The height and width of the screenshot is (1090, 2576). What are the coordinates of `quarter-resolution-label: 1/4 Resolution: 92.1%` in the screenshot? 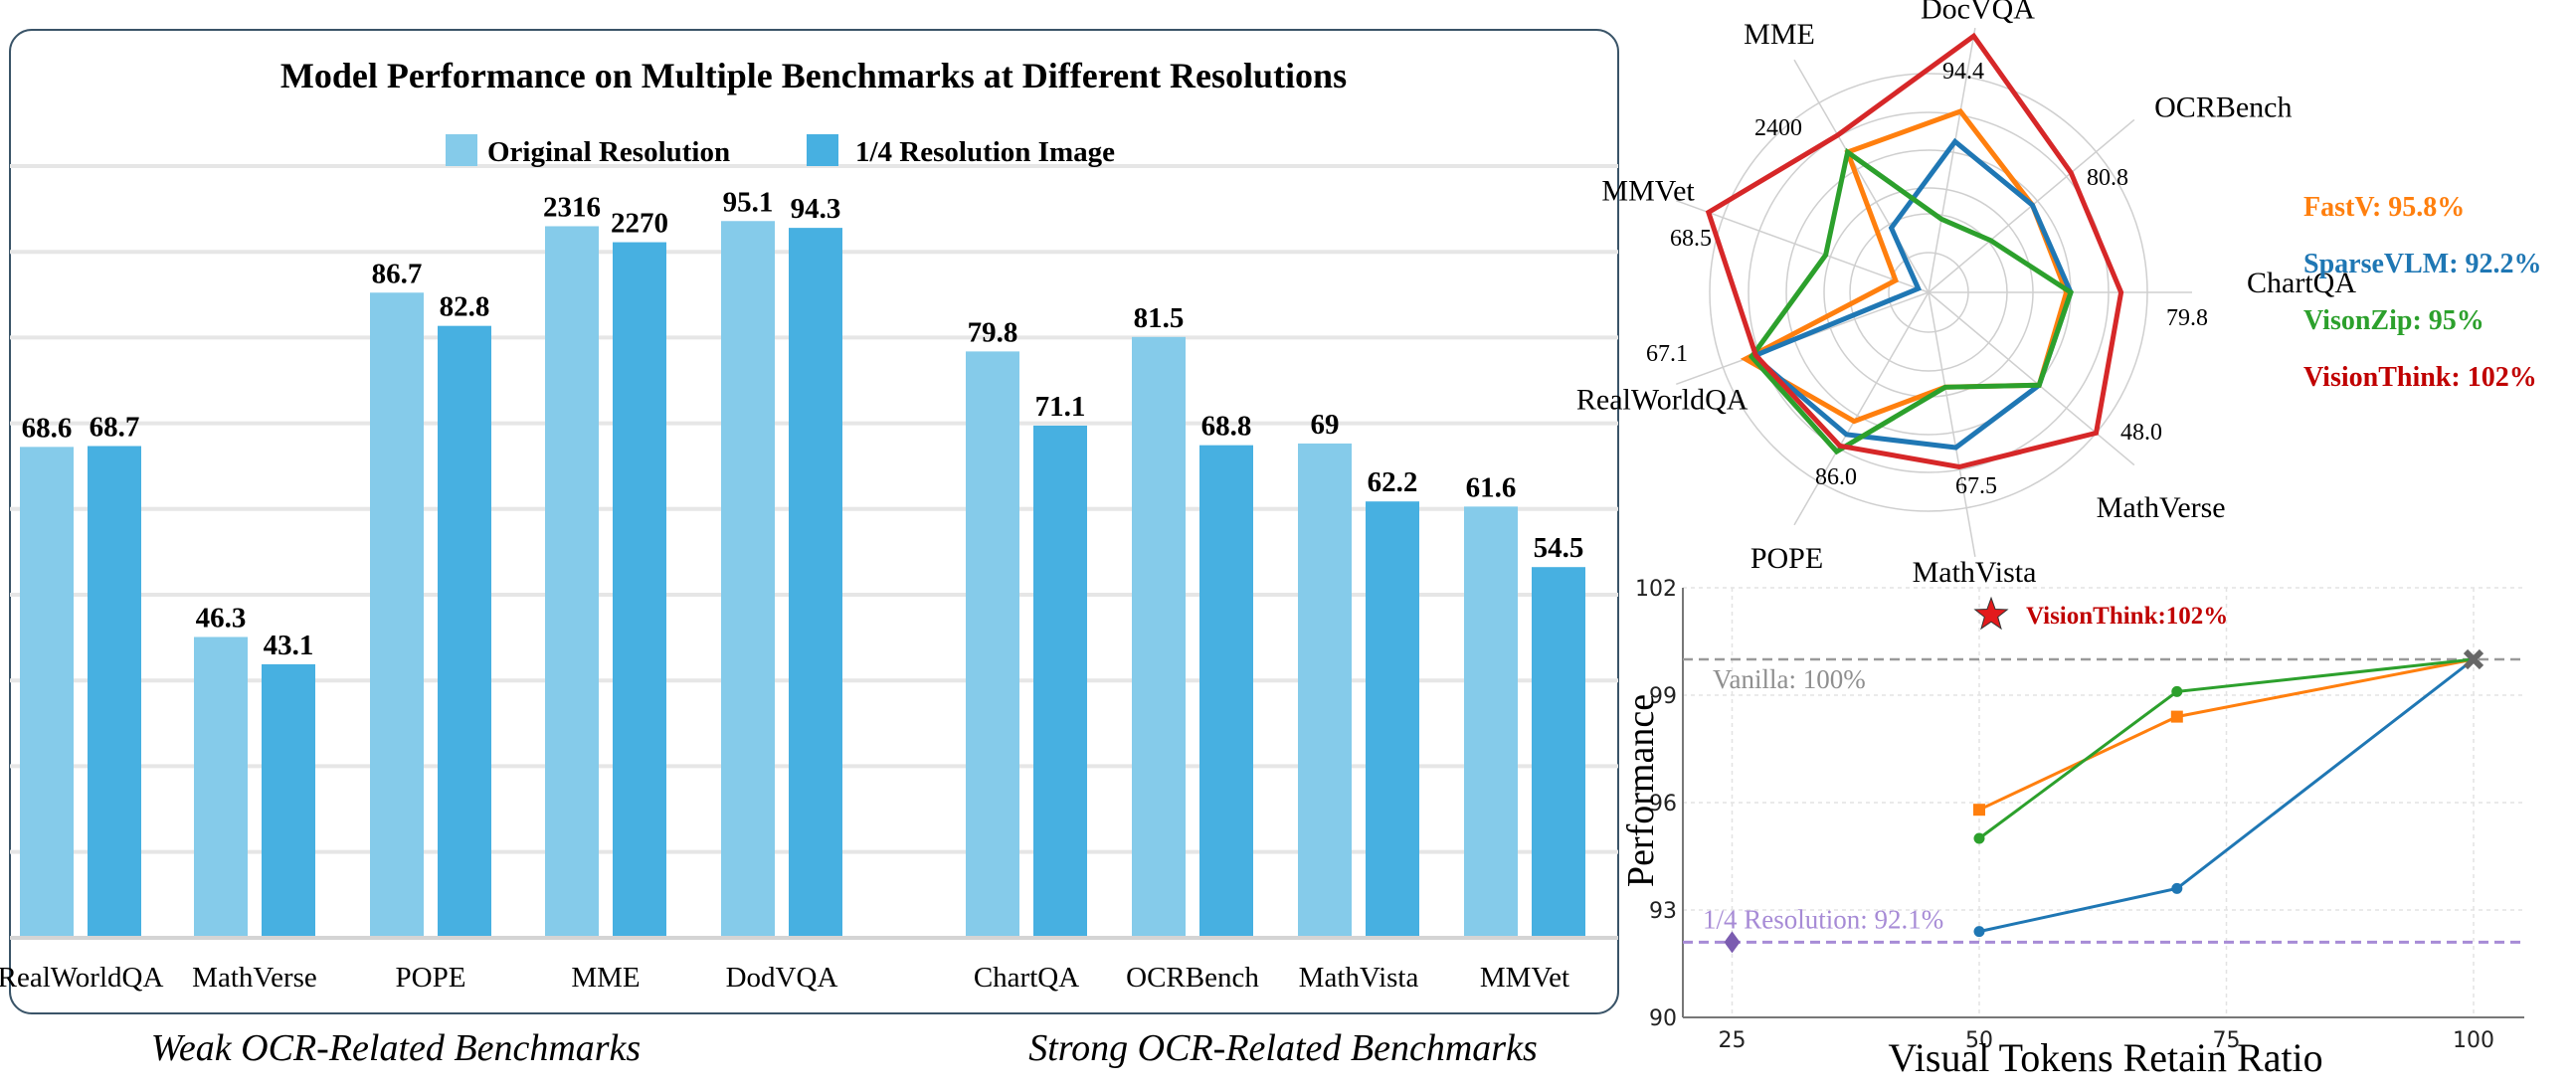 It's located at (1823, 919).